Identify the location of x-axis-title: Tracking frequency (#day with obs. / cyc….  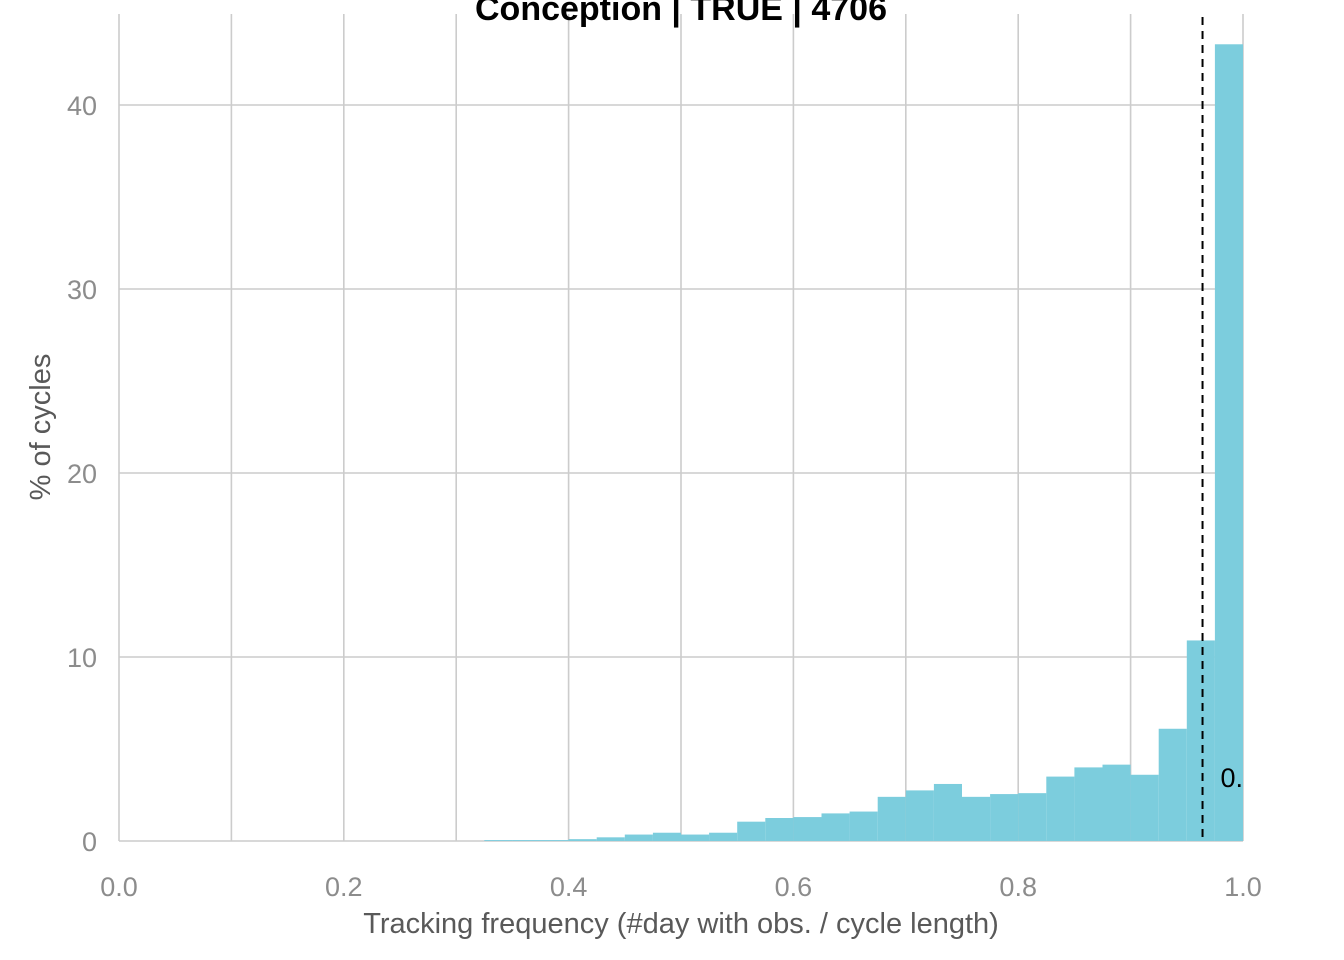
(681, 924).